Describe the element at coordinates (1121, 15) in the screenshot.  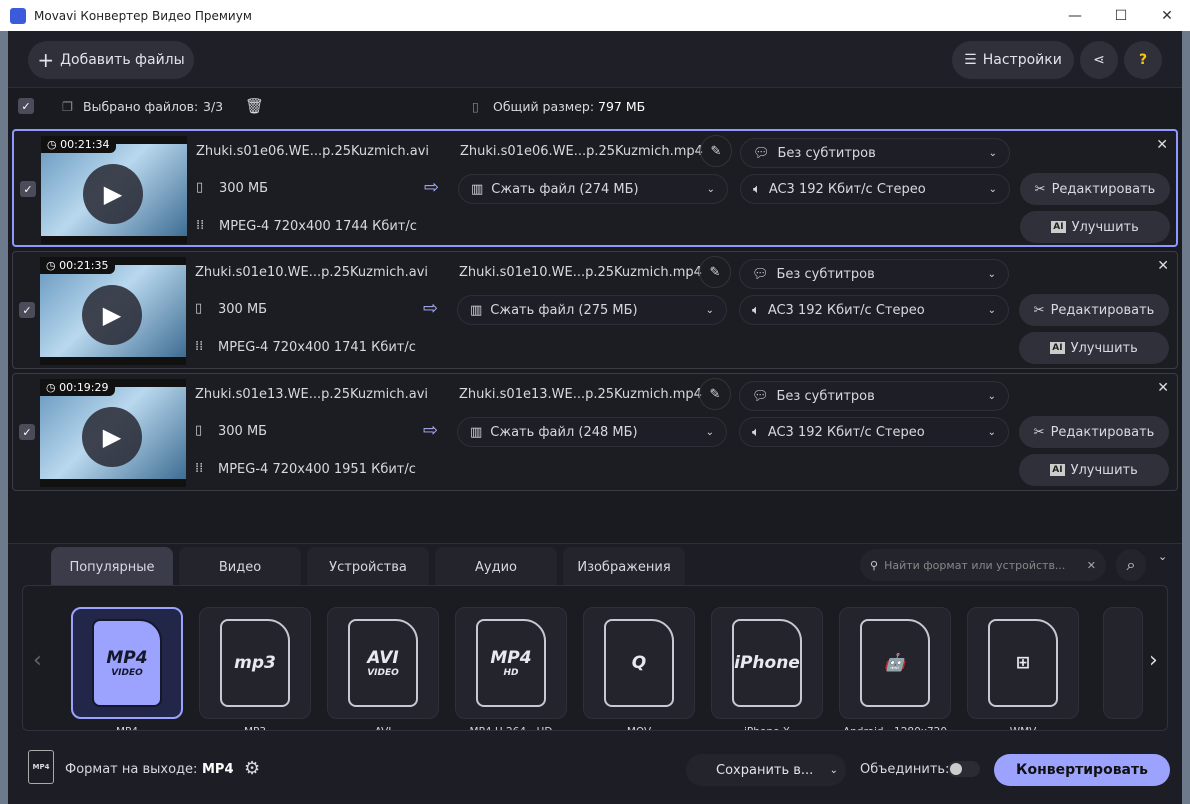
I see `maximize-button: ☐` at that location.